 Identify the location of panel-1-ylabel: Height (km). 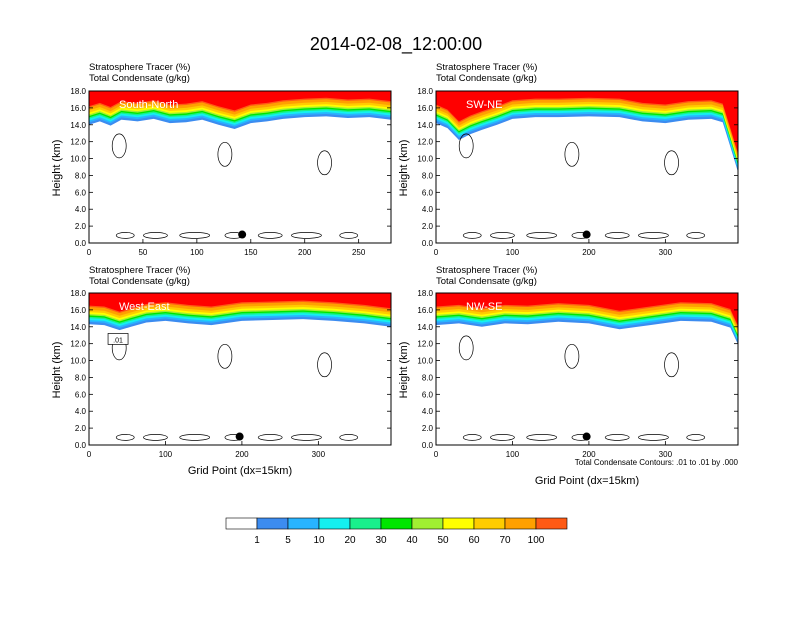
(57, 168).